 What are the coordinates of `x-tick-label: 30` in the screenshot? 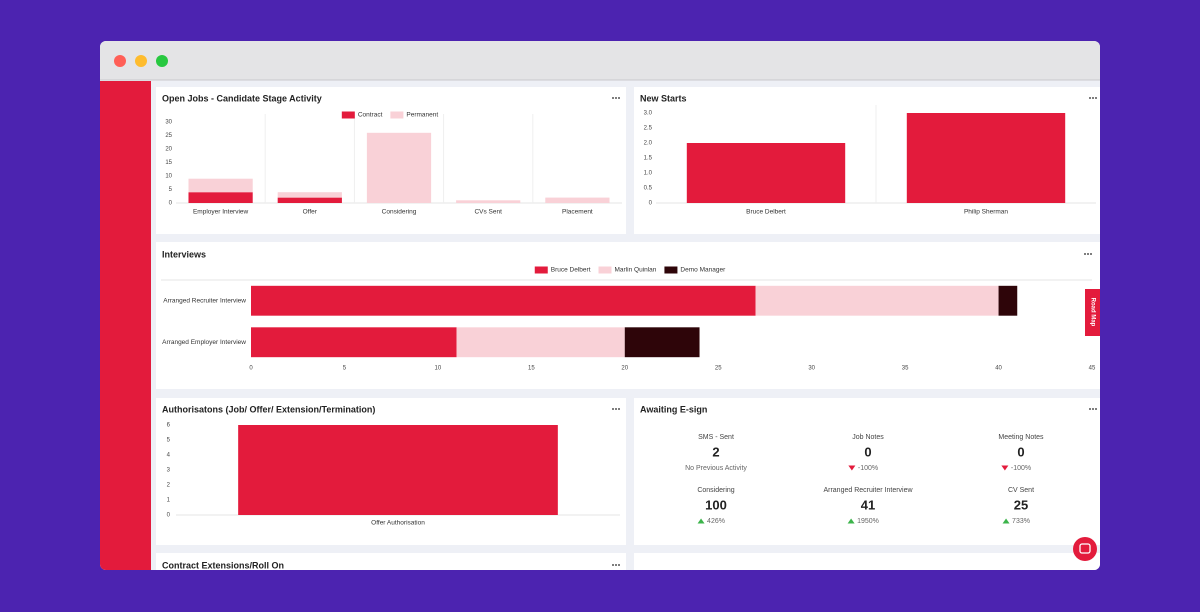 It's located at (811, 369).